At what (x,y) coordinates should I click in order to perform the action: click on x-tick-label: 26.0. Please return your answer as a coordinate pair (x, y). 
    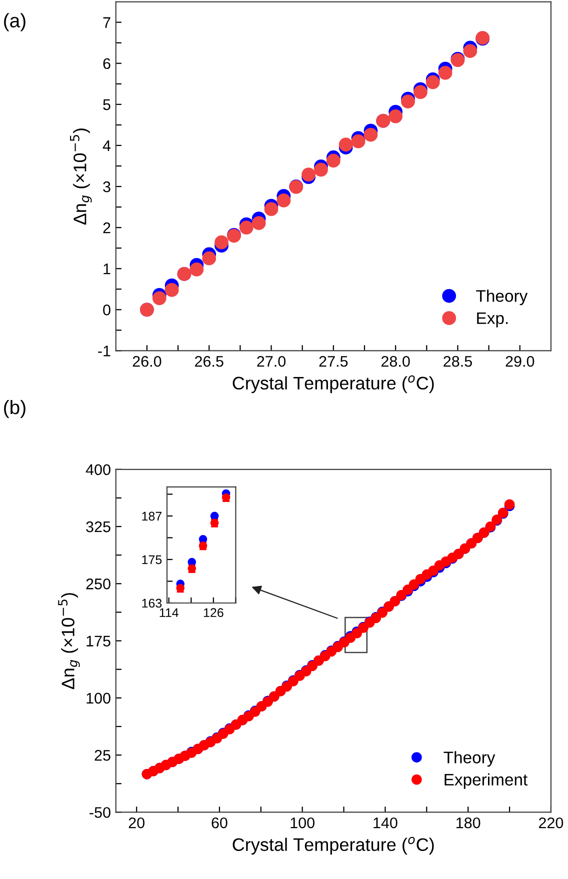
    Looking at the image, I should click on (147, 361).